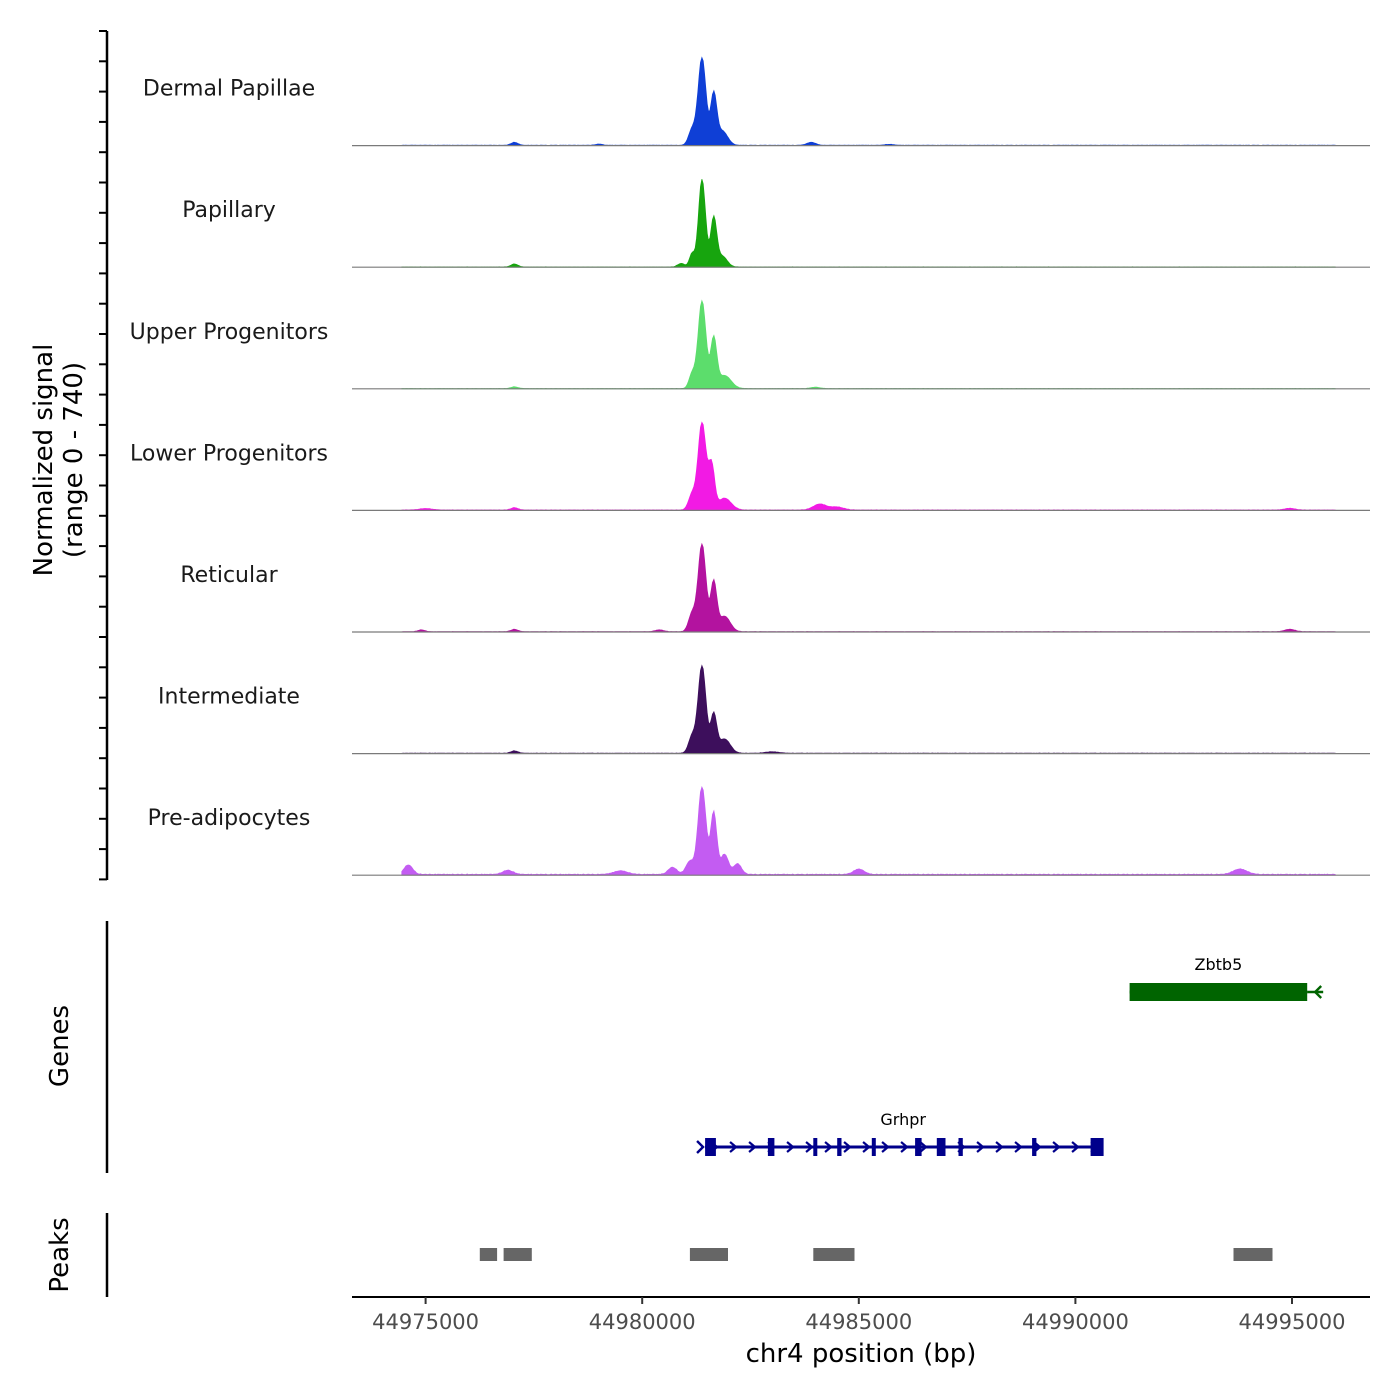  Describe the element at coordinates (876, 1254) in the screenshot. I see `peaks-track` at that location.